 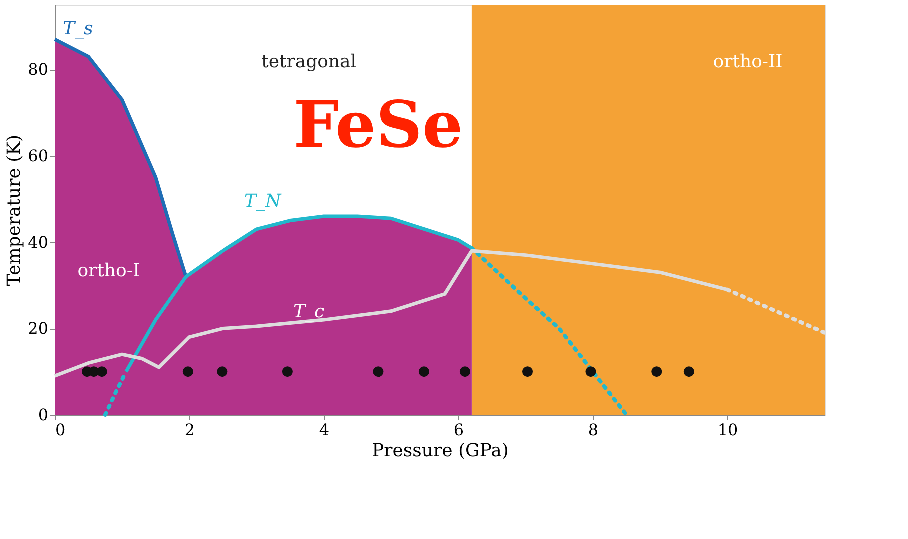 I want to click on annotation: T_N, so click(x=263, y=201).